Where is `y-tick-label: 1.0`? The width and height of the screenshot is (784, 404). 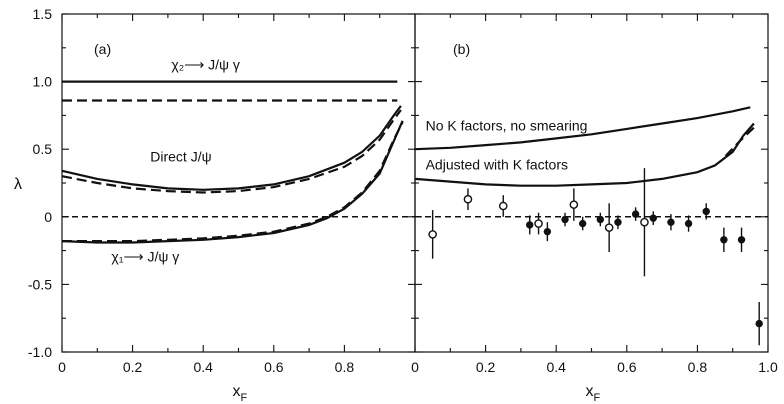 y-tick-label: 1.0 is located at coordinates (43, 82).